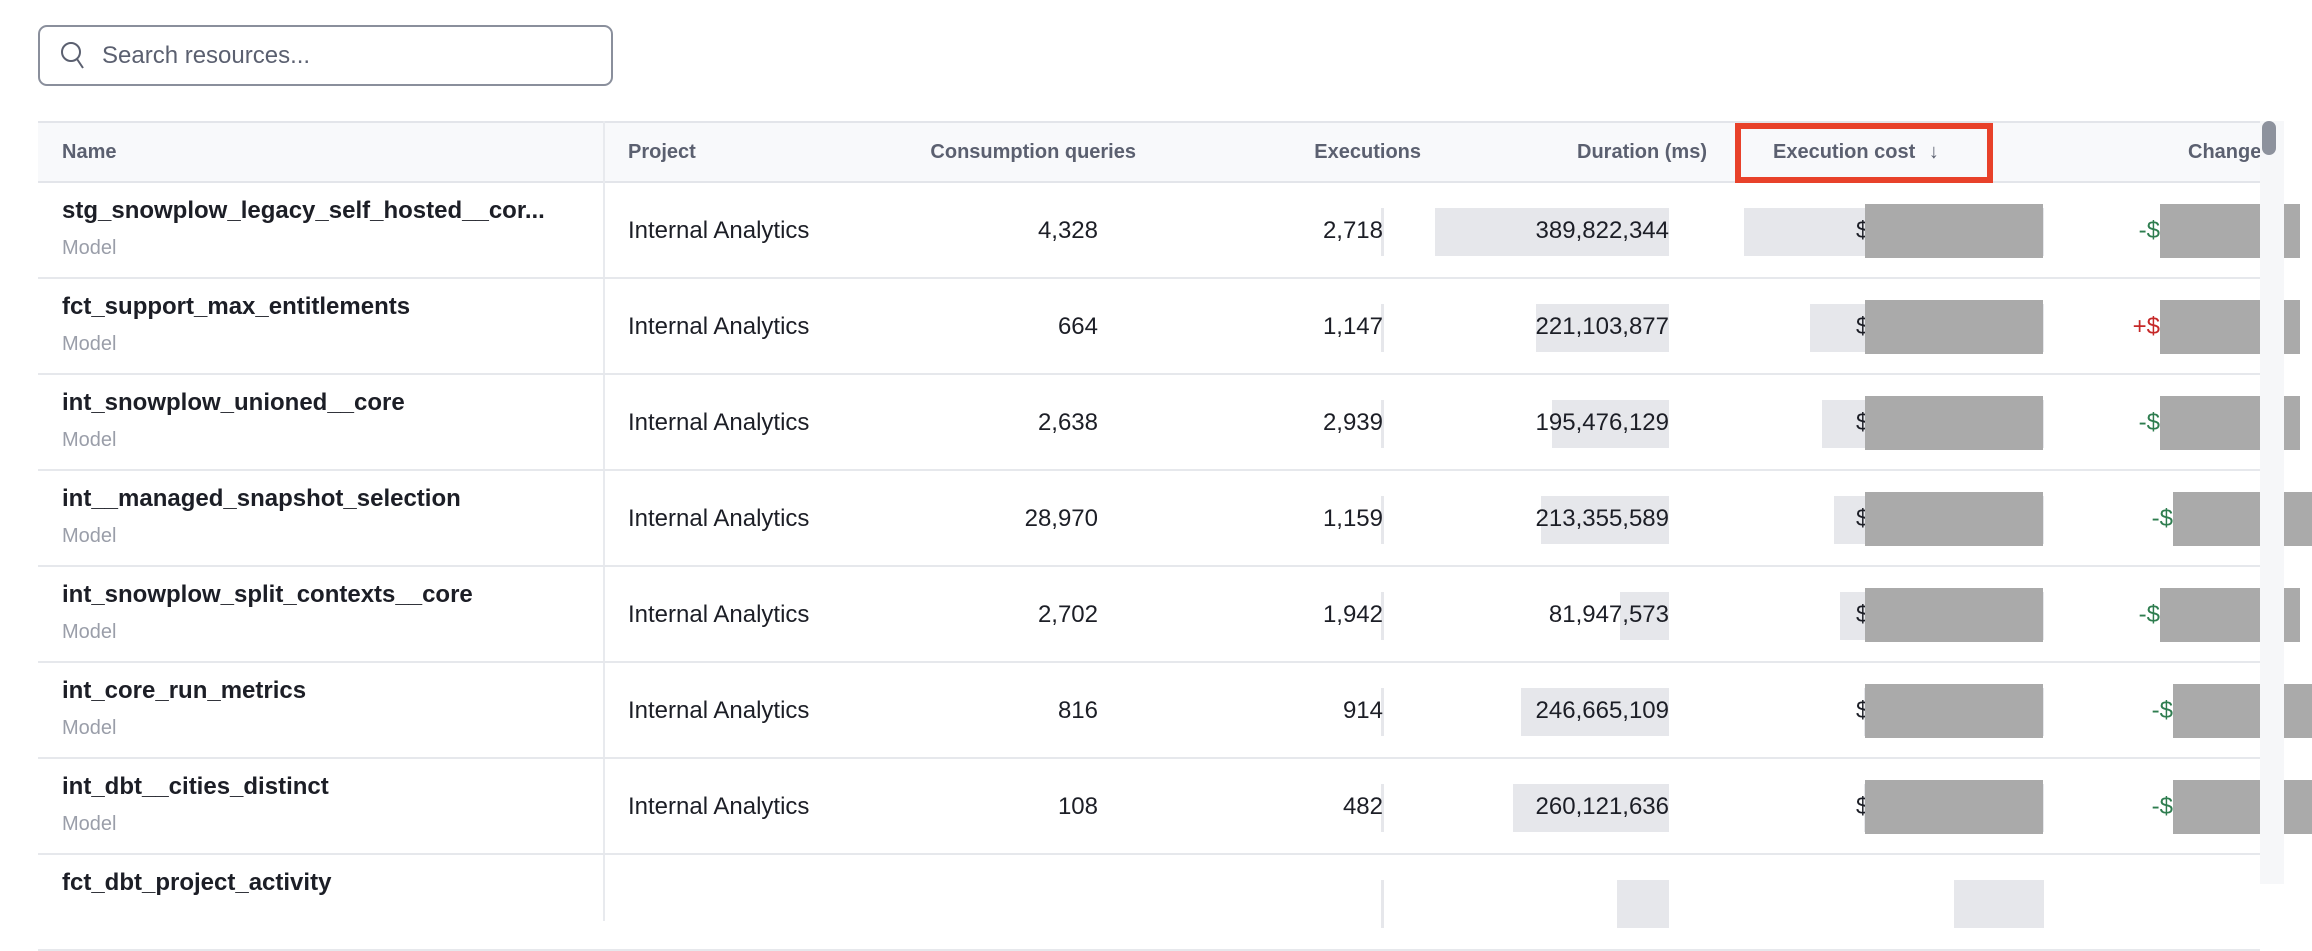 The height and width of the screenshot is (951, 2312). I want to click on duration-cell: 260,121,636, so click(1602, 806).